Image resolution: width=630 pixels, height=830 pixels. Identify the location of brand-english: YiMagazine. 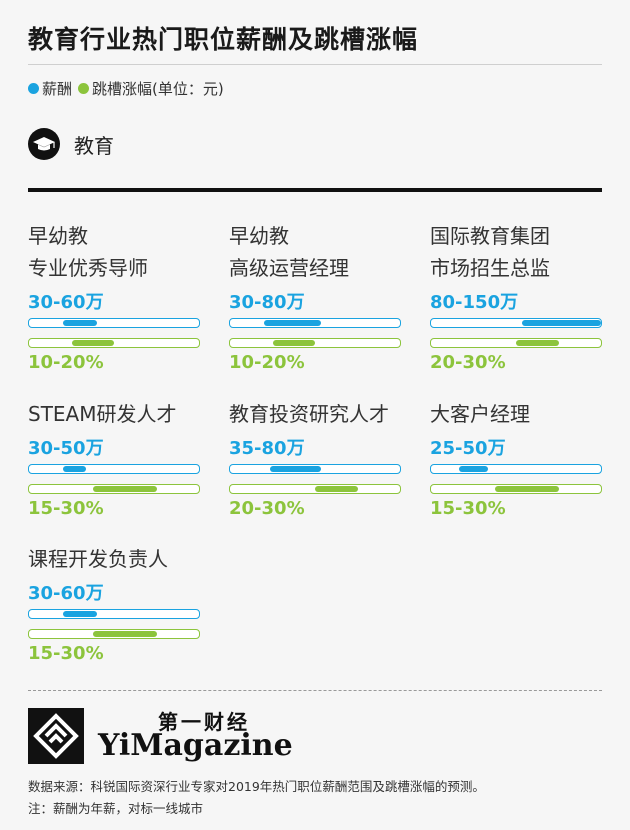
(195, 745).